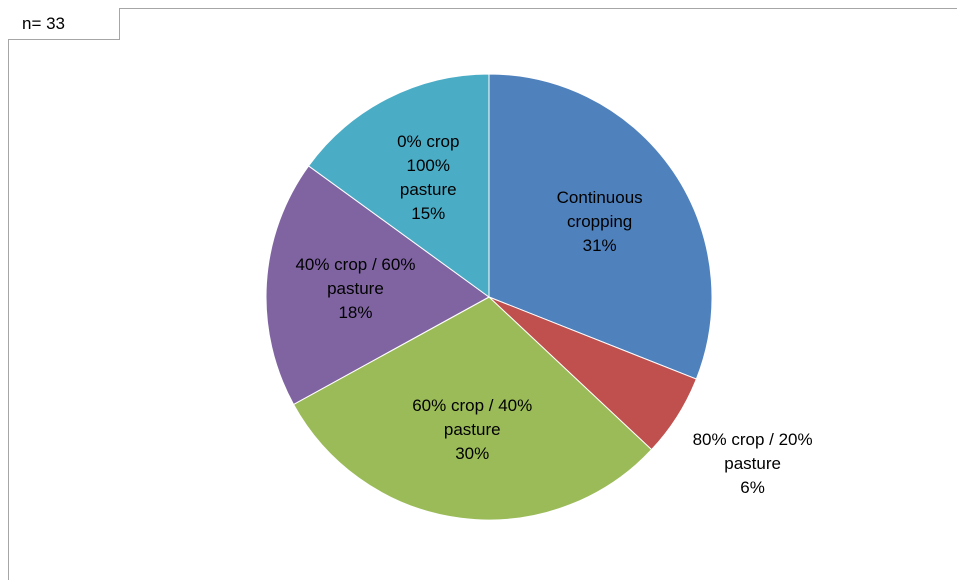 The height and width of the screenshot is (580, 957). I want to click on data-label: 0% crop 100% pasture 15%, so click(428, 178).